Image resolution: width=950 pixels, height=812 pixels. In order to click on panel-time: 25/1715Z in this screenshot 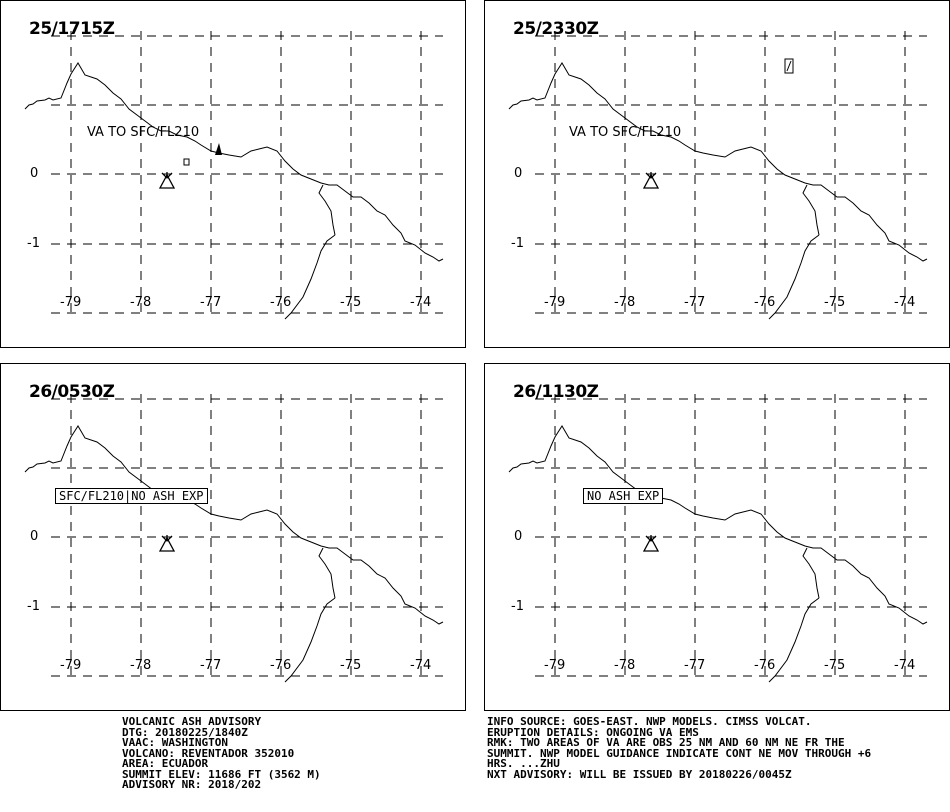, I will do `click(72, 29)`.